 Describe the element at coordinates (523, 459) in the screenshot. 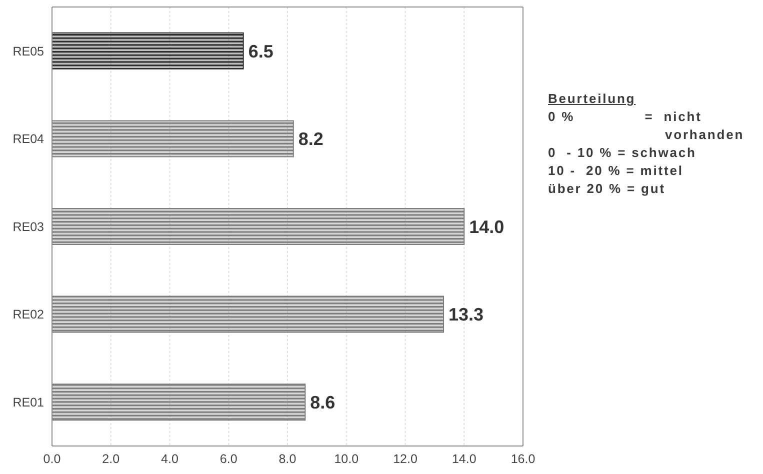

I see `x-tick-label: 16.0` at that location.